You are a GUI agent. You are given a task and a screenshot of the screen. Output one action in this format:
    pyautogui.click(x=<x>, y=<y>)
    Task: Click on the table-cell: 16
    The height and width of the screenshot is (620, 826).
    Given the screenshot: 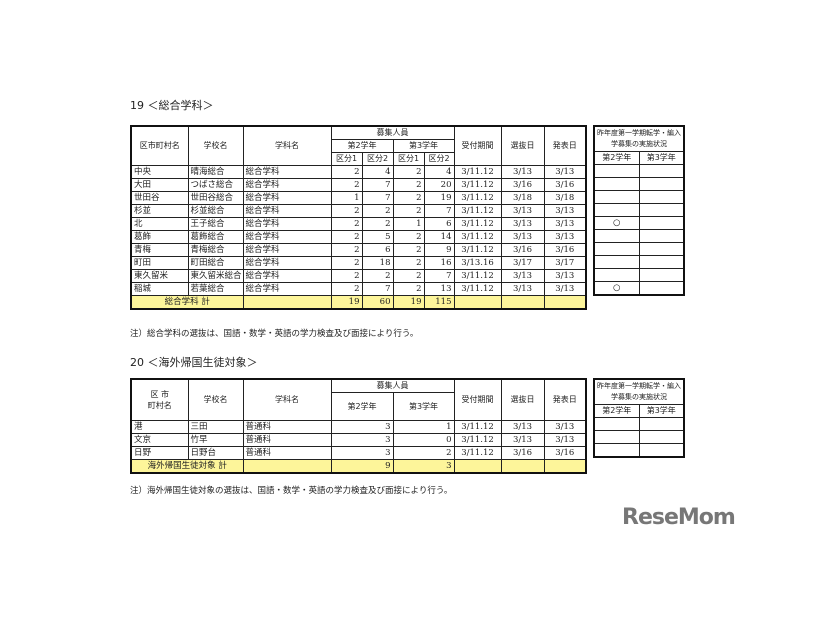 What is the action you would take?
    pyautogui.click(x=439, y=263)
    